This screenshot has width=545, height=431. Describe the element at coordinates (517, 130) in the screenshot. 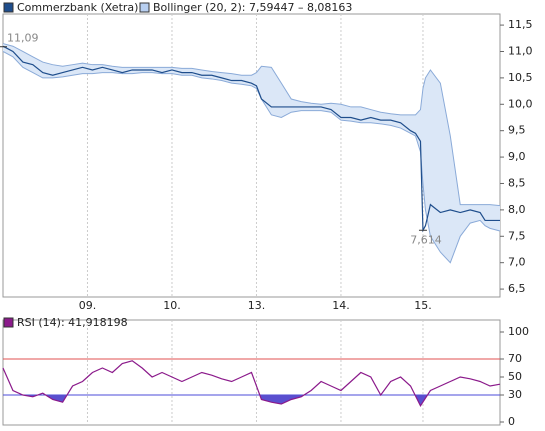

I see `y-tick-label: 9,5` at that location.